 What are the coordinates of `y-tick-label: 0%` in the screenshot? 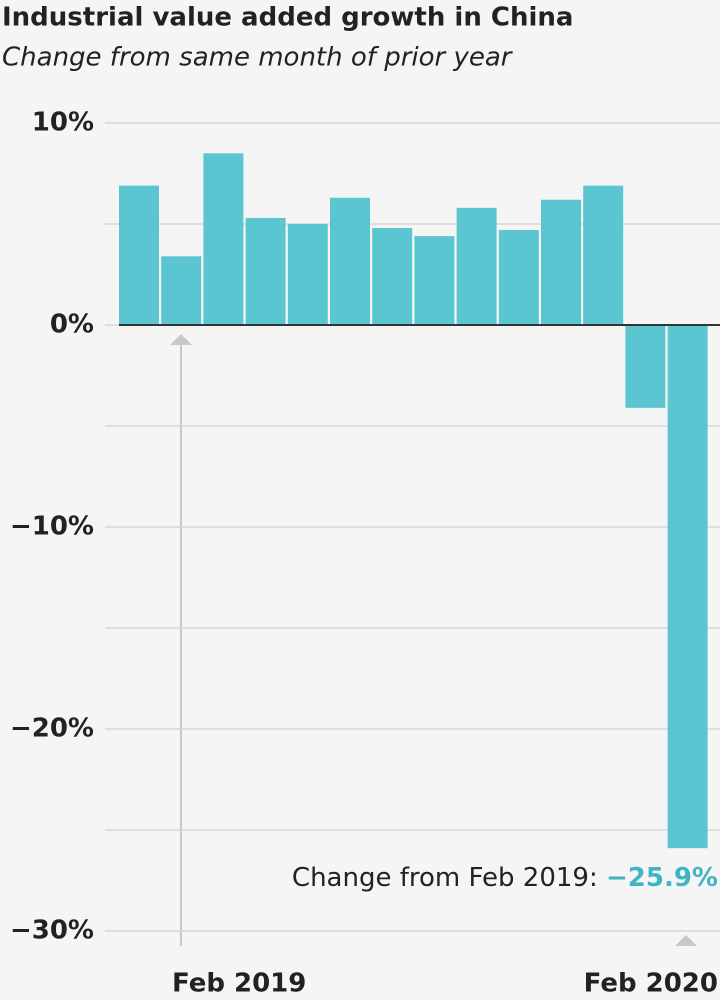 It's located at (72, 325).